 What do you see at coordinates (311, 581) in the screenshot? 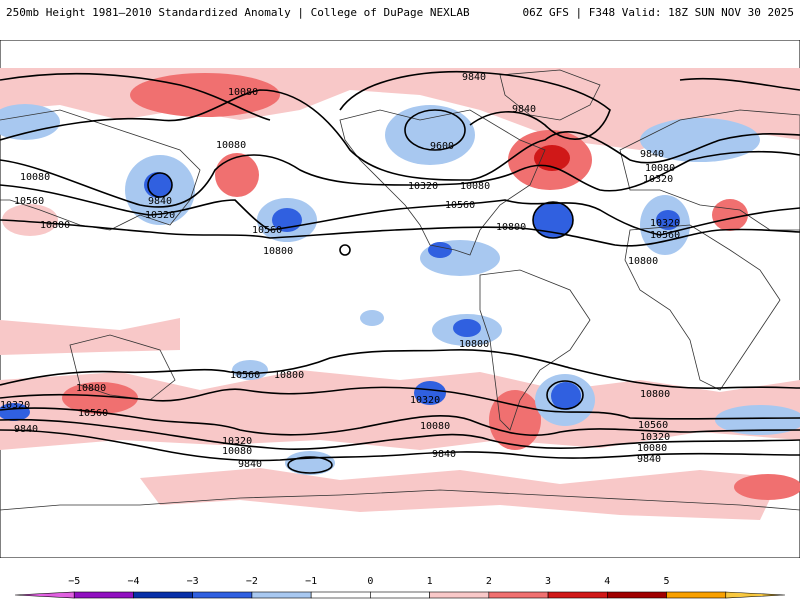
I see `colorbar-tick-label: −1` at bounding box center [311, 581].